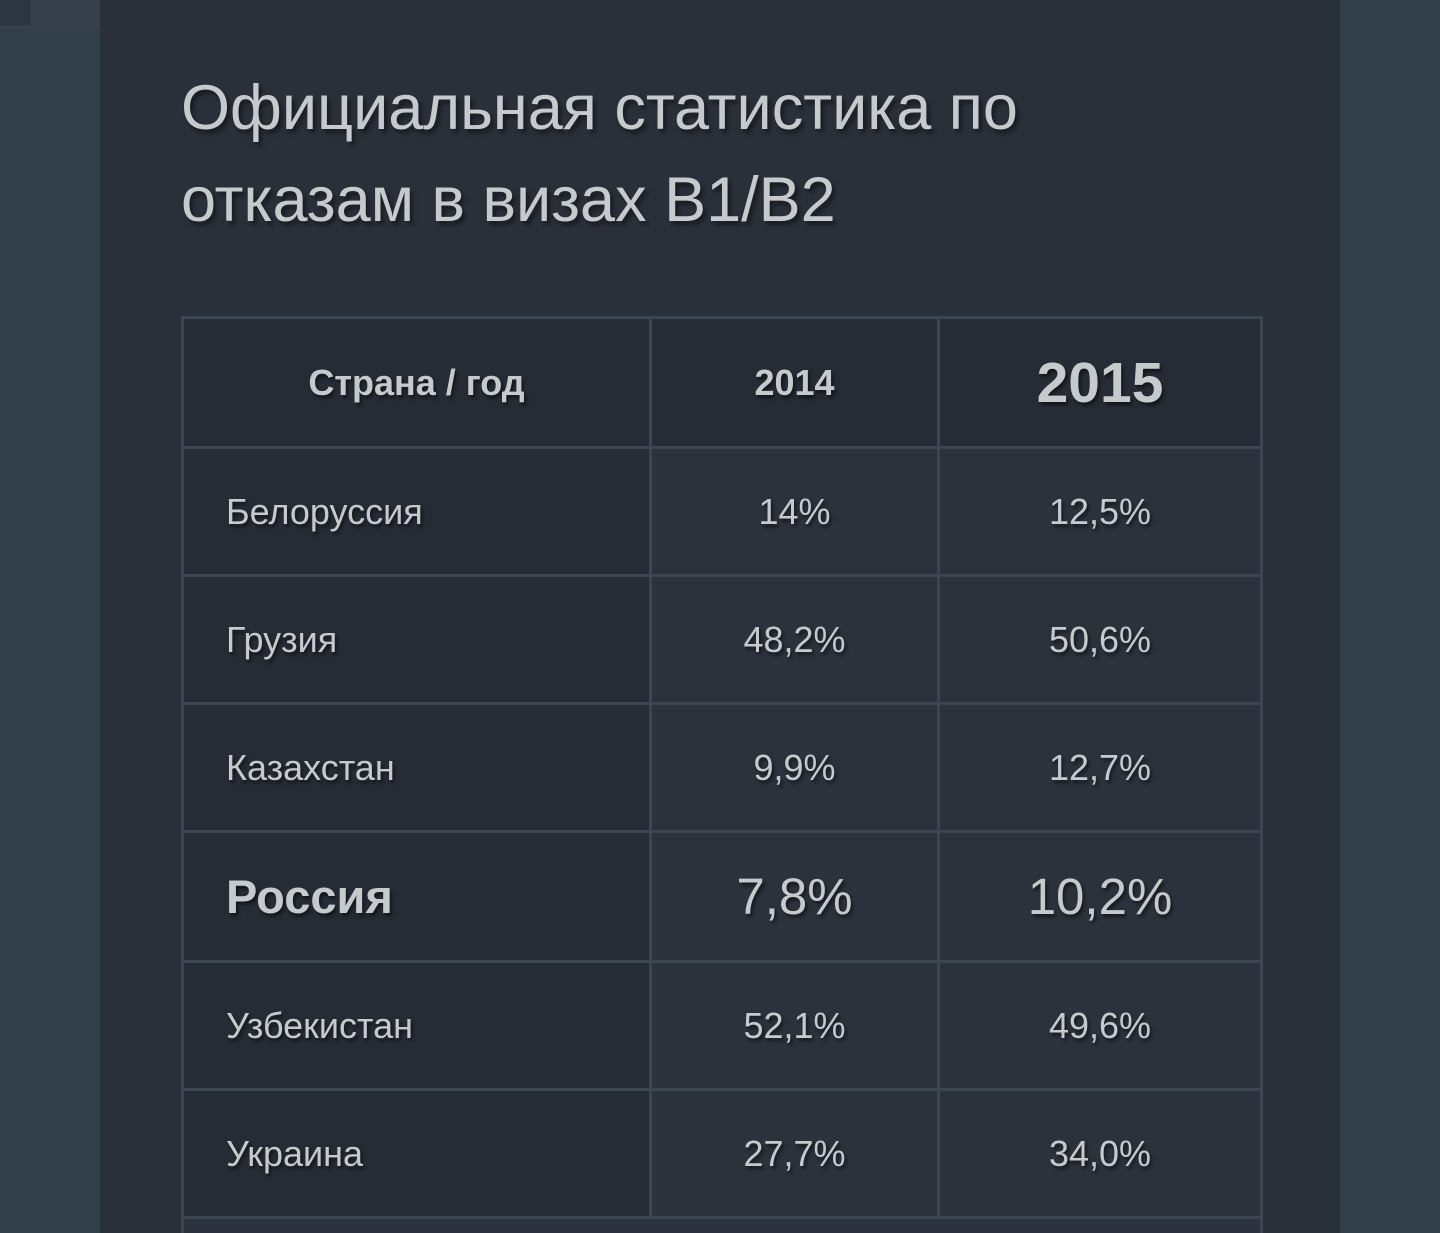 The width and height of the screenshot is (1440, 1233). I want to click on partial-row-cell, so click(722, 1224).